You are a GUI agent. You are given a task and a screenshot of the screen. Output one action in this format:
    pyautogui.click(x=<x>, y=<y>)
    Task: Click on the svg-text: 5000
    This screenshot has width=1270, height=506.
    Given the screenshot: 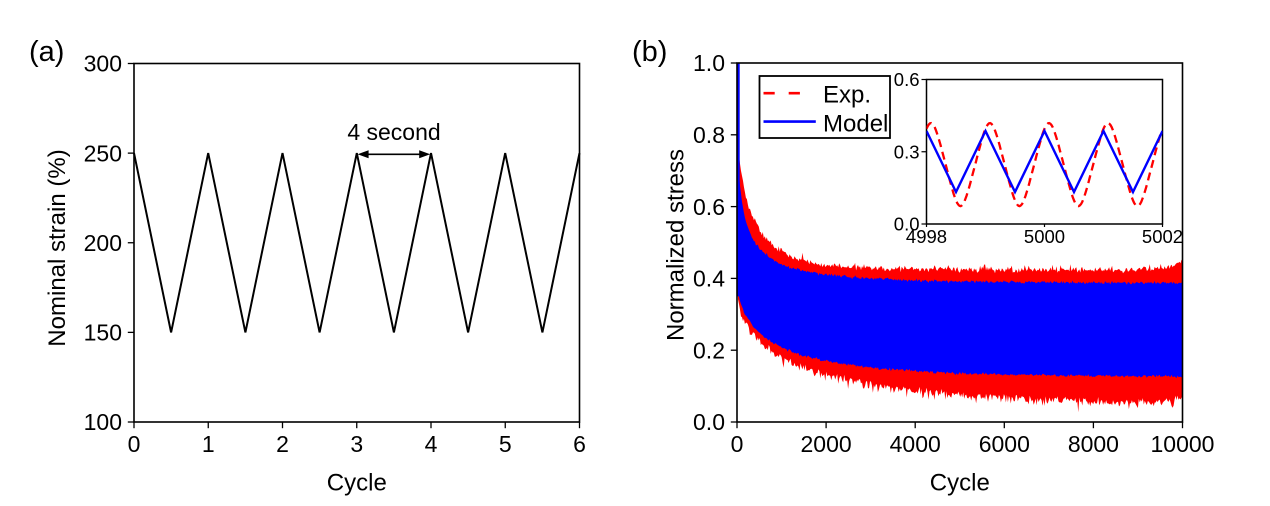 What is the action you would take?
    pyautogui.click(x=1044, y=236)
    